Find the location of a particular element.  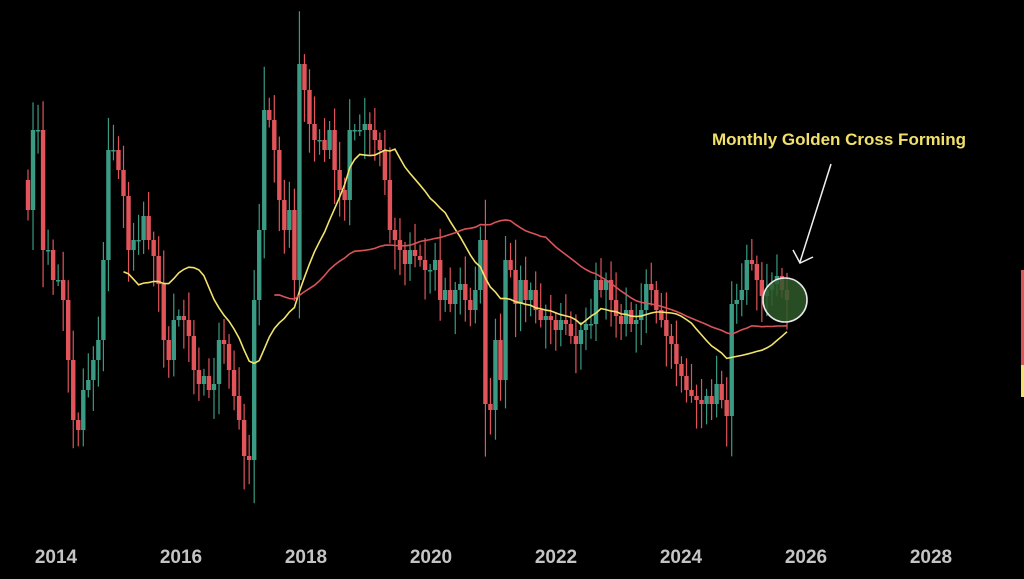

annotation-arrow is located at coordinates (812, 213).